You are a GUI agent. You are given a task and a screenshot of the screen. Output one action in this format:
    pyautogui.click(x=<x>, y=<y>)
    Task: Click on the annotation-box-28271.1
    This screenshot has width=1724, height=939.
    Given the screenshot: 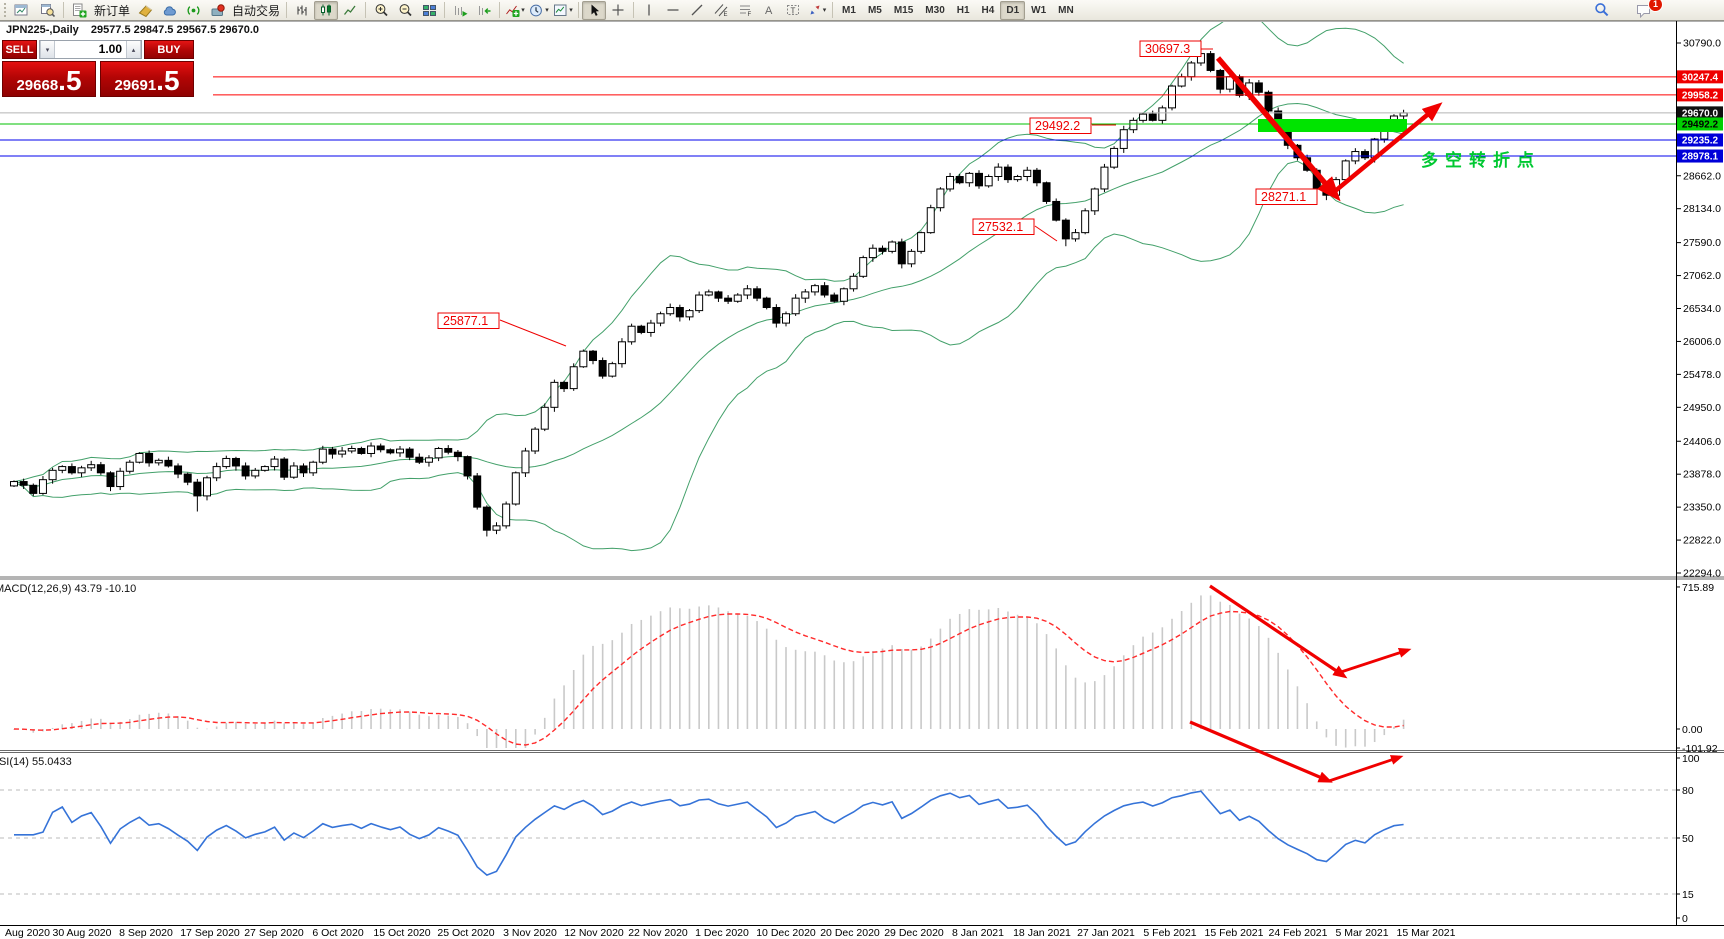 What is the action you would take?
    pyautogui.click(x=1286, y=196)
    